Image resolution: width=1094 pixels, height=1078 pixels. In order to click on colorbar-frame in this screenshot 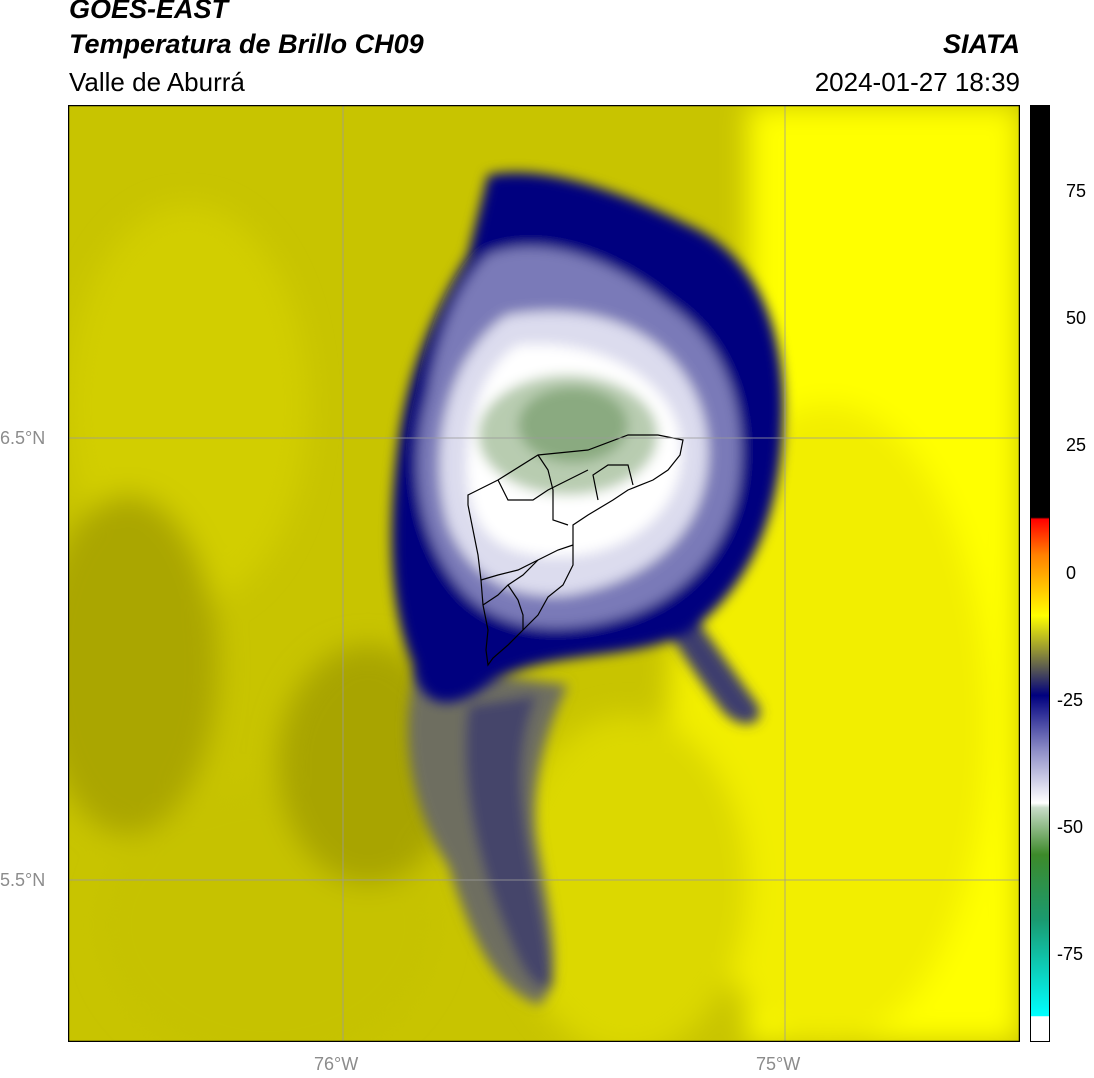, I will do `click(1040, 573)`.